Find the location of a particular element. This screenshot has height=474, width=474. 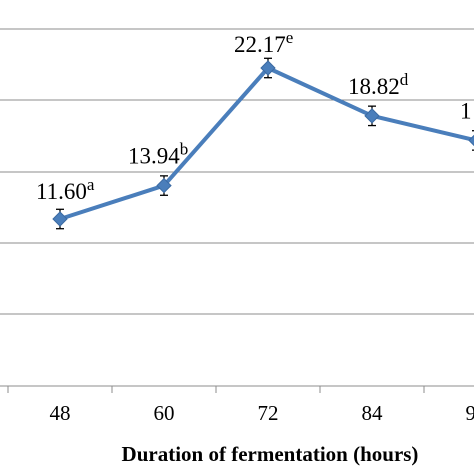

data-label: 22.17e is located at coordinates (263, 42).